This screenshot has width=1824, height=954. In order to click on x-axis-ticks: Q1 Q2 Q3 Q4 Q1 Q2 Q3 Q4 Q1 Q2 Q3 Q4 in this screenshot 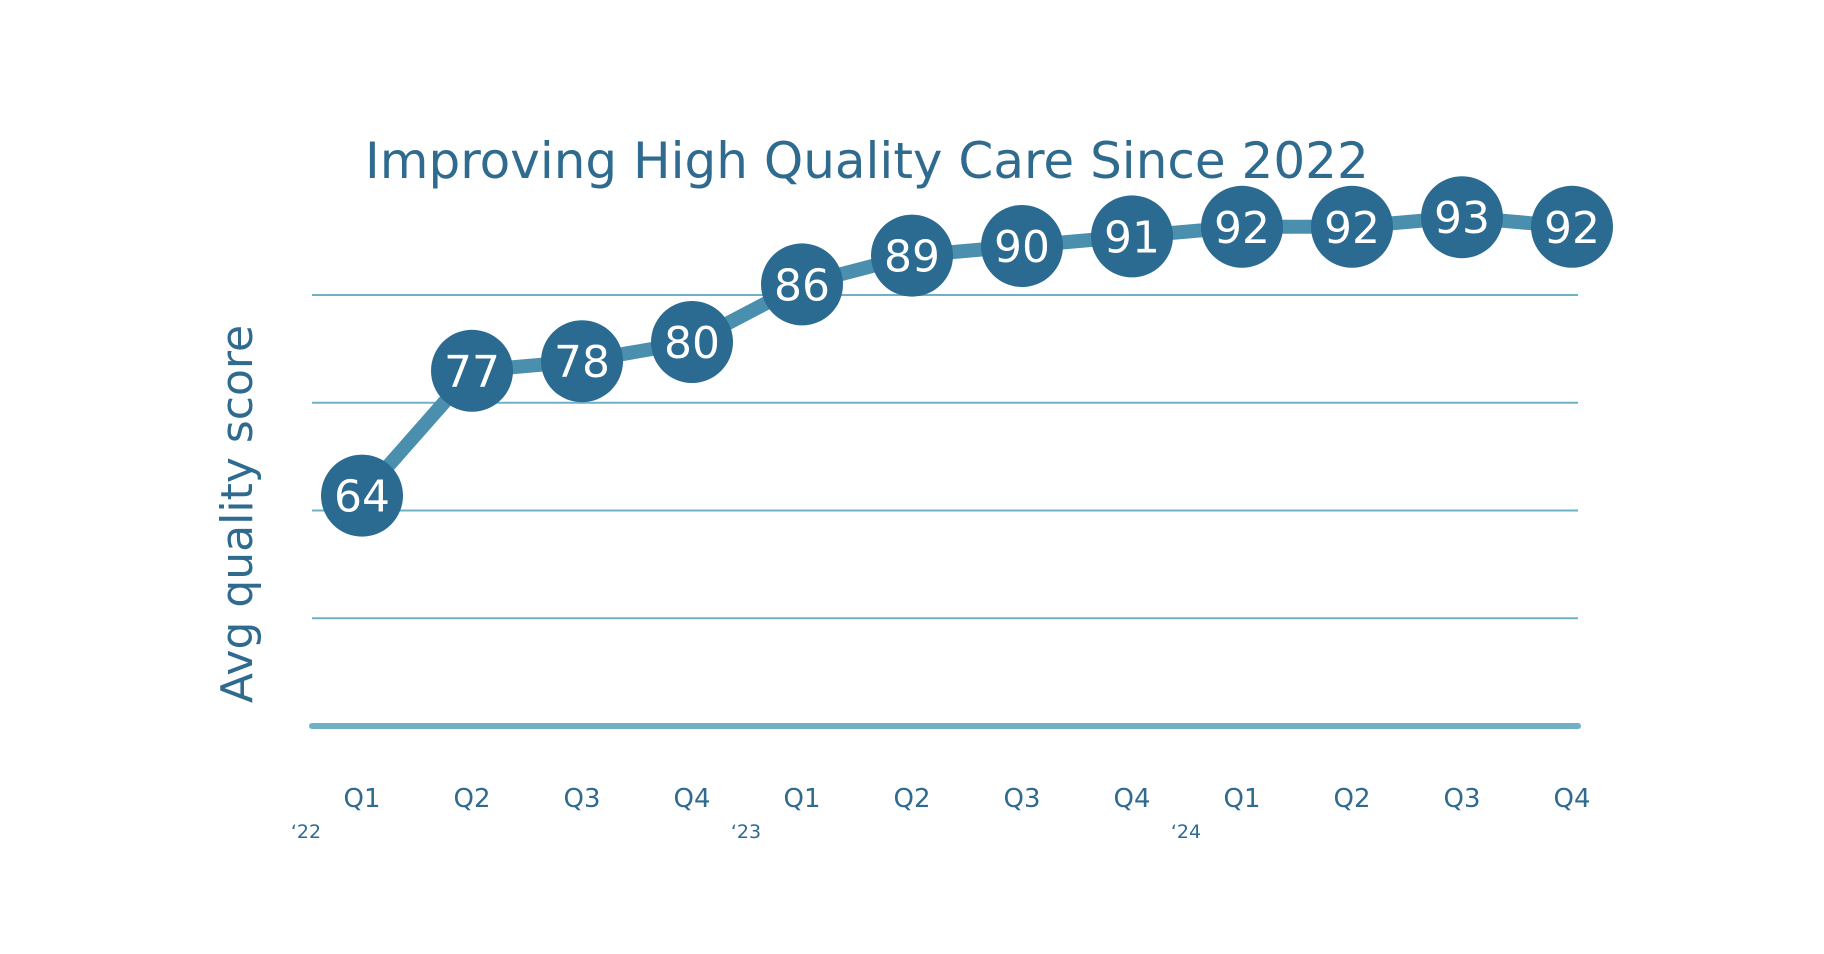, I will do `click(966, 799)`.